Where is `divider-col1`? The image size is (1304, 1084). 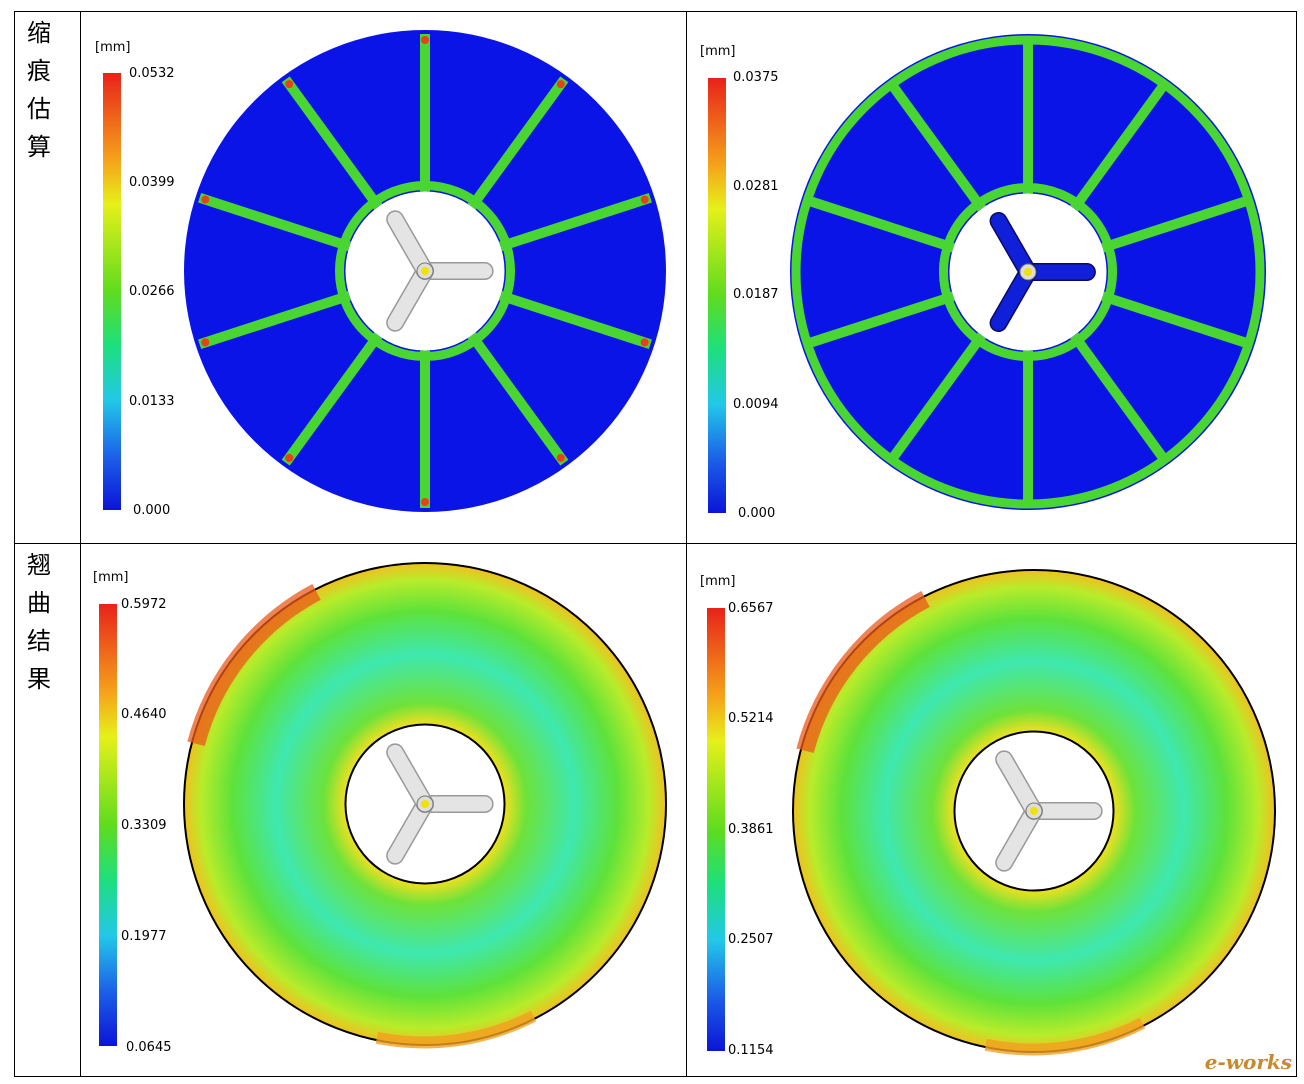 divider-col1 is located at coordinates (80, 544).